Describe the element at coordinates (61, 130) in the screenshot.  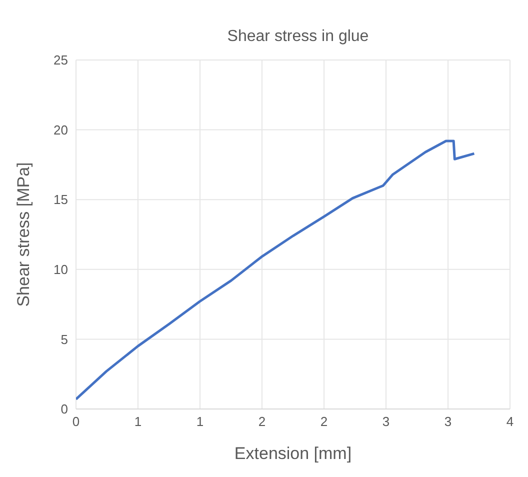
I see `y-tick-label: 20` at that location.